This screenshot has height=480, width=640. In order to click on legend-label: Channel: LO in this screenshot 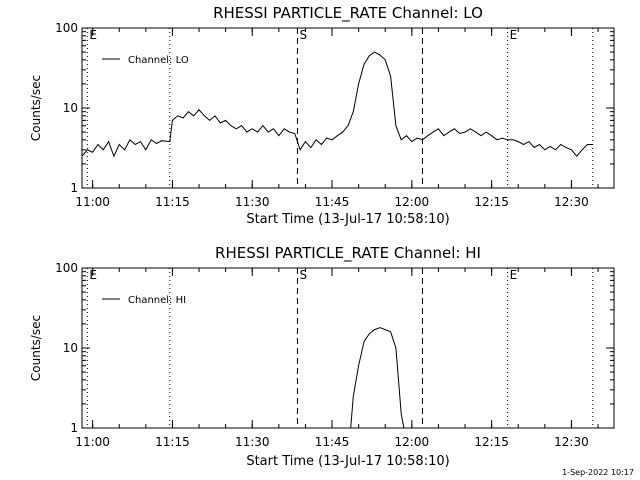, I will do `click(158, 60)`.